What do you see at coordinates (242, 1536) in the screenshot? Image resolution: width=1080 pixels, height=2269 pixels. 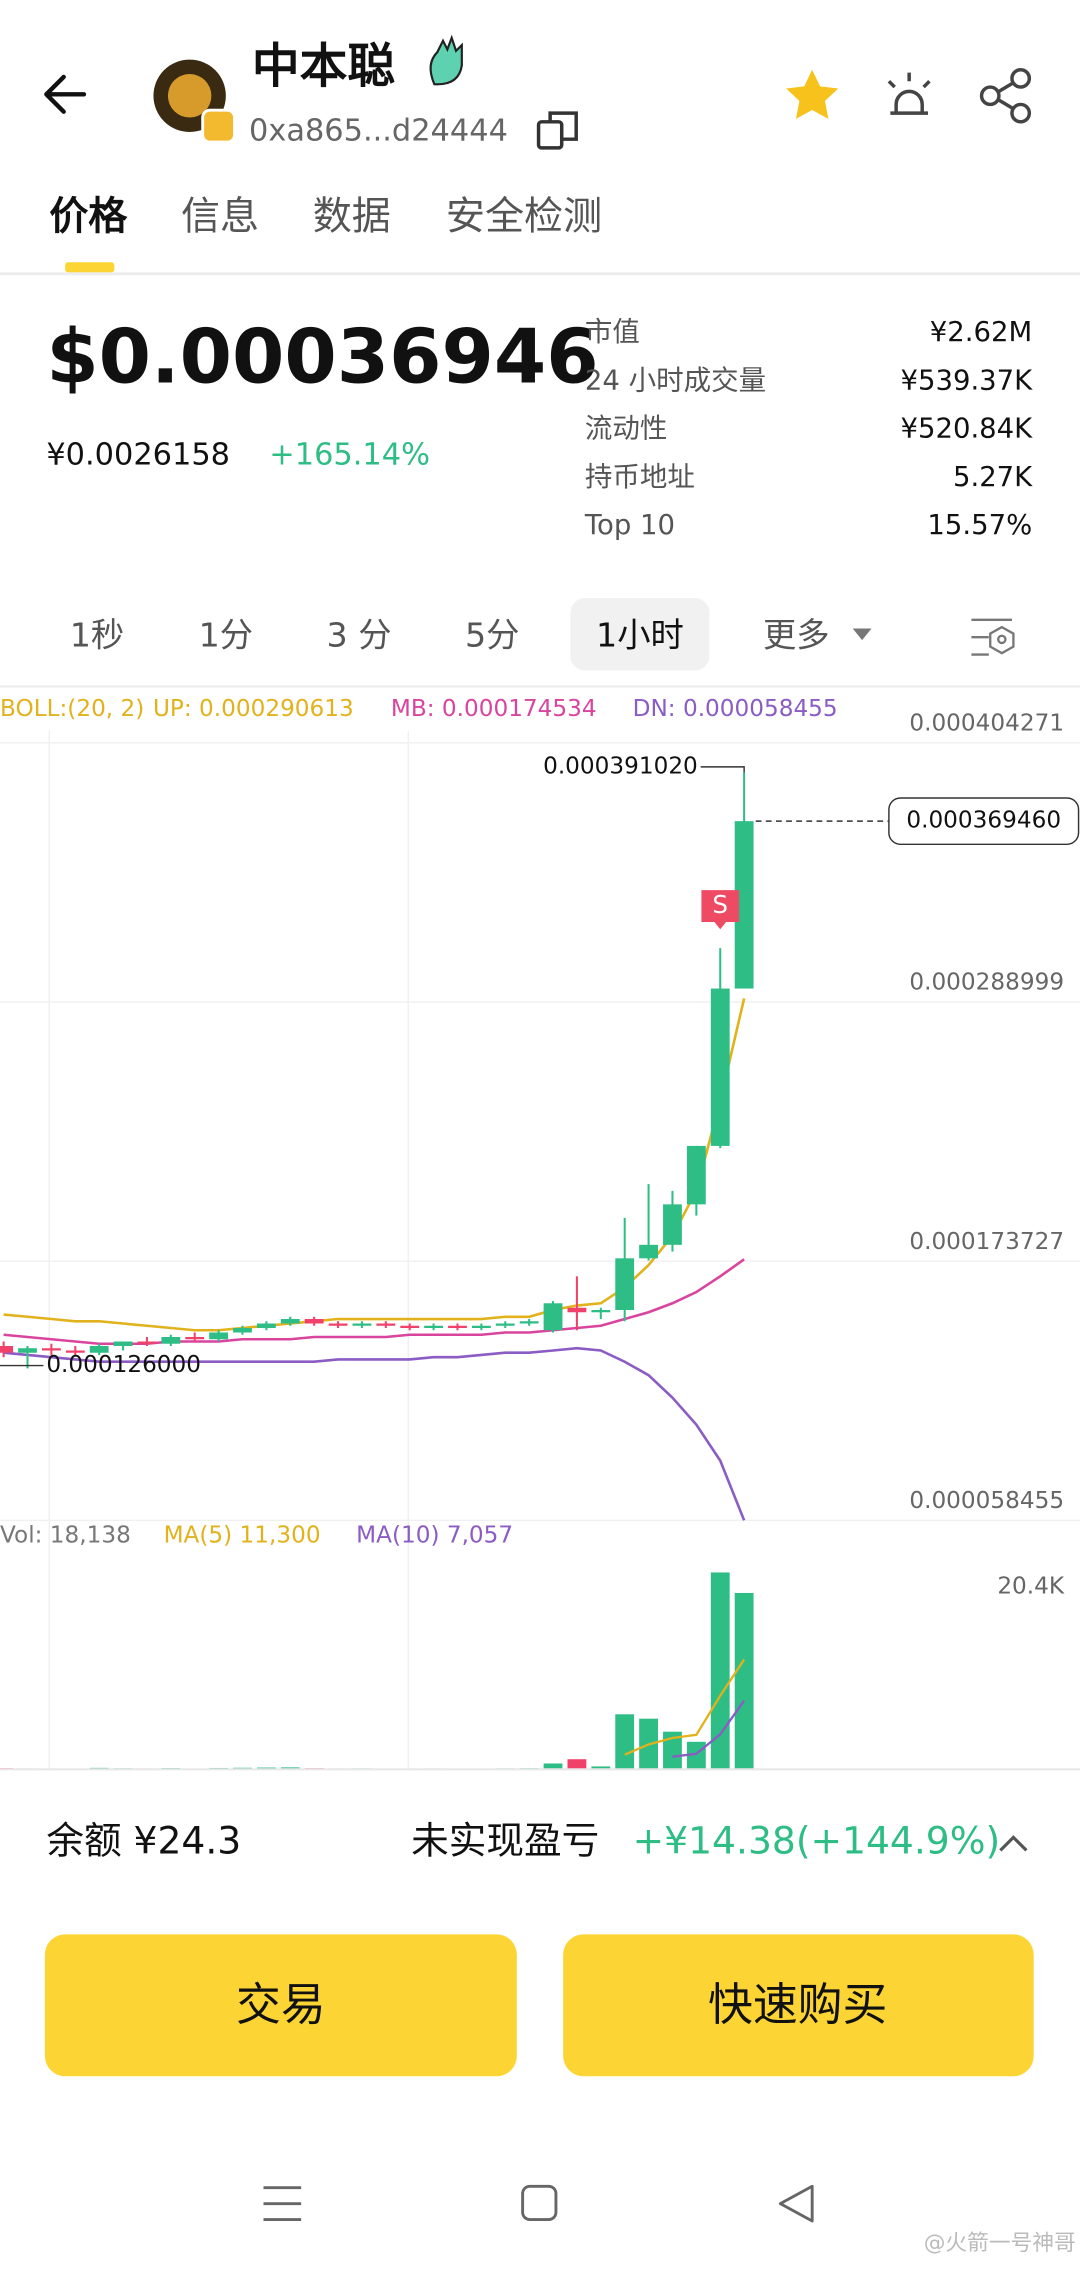 I see `volume-legend: MA(5) 11,300` at bounding box center [242, 1536].